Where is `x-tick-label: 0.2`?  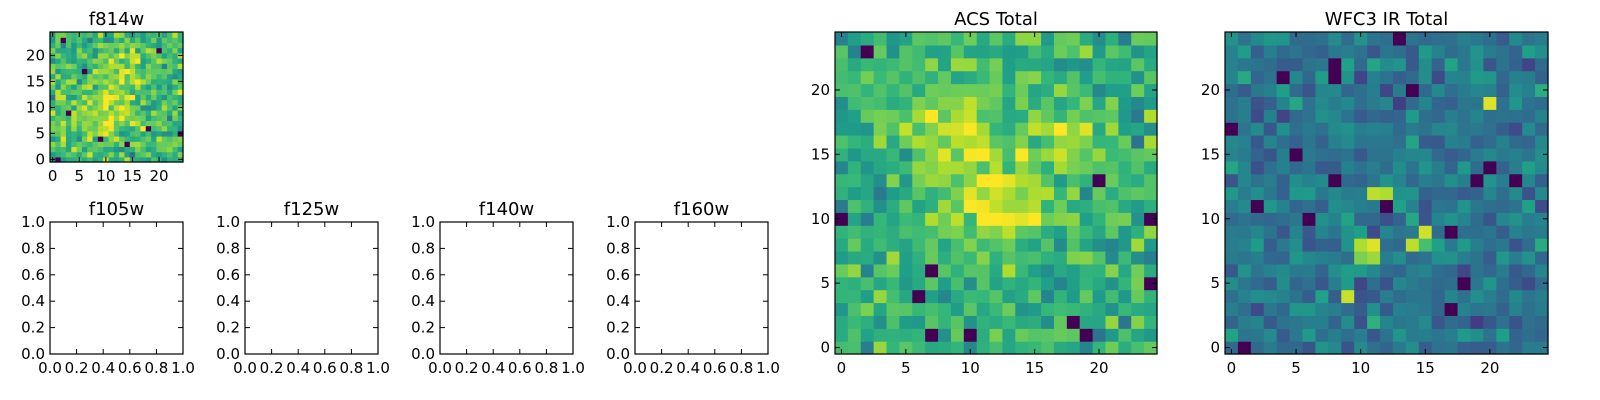 x-tick-label: 0.2 is located at coordinates (77, 368).